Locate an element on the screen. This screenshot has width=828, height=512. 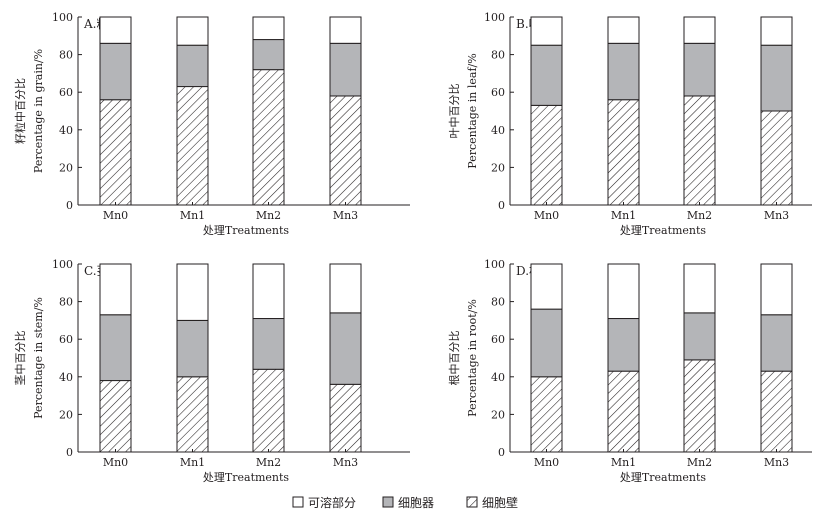
y-axis-label-en: Percentage in grain/% is located at coordinates (38, 111).